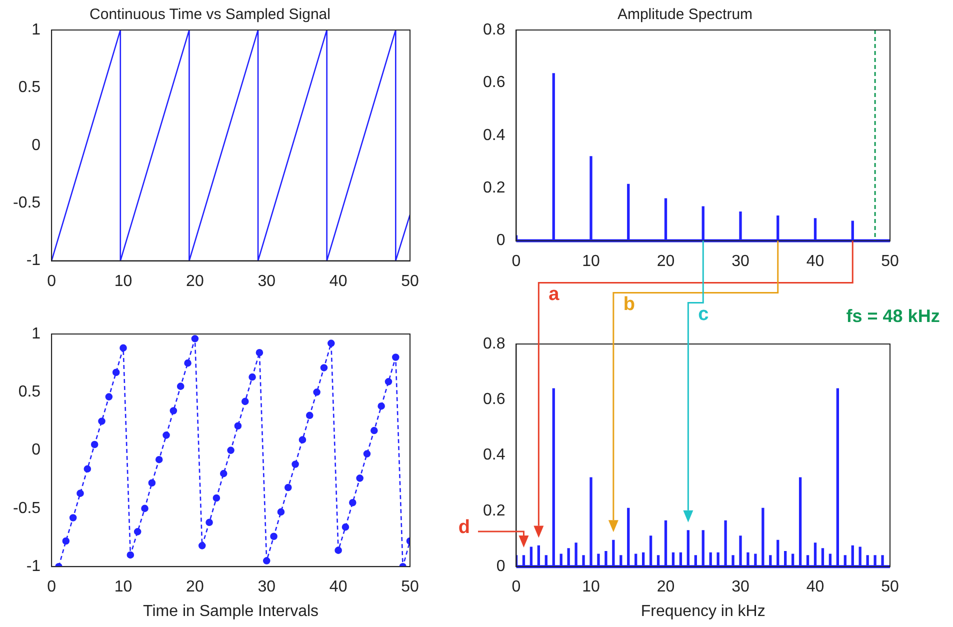 This screenshot has height=627, width=953. Describe the element at coordinates (703, 314) in the screenshot. I see `text: c` at that location.